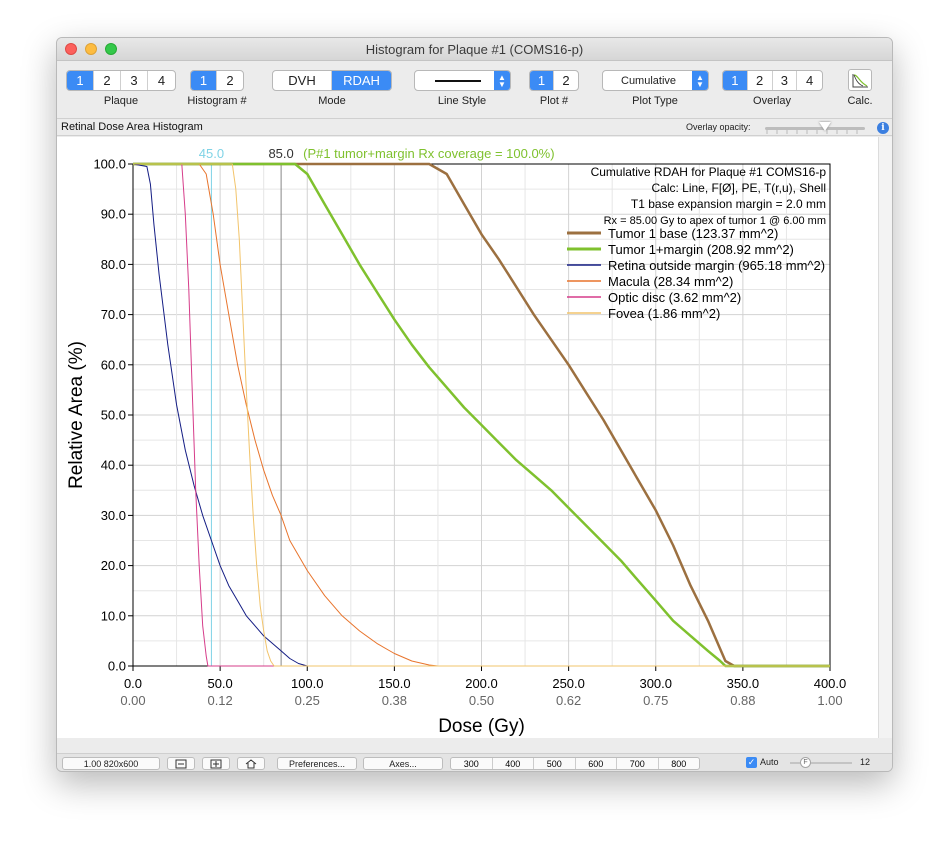 Image resolution: width=949 pixels, height=846 pixels. What do you see at coordinates (751, 762) in the screenshot?
I see `auto-checkbox: ✓` at bounding box center [751, 762].